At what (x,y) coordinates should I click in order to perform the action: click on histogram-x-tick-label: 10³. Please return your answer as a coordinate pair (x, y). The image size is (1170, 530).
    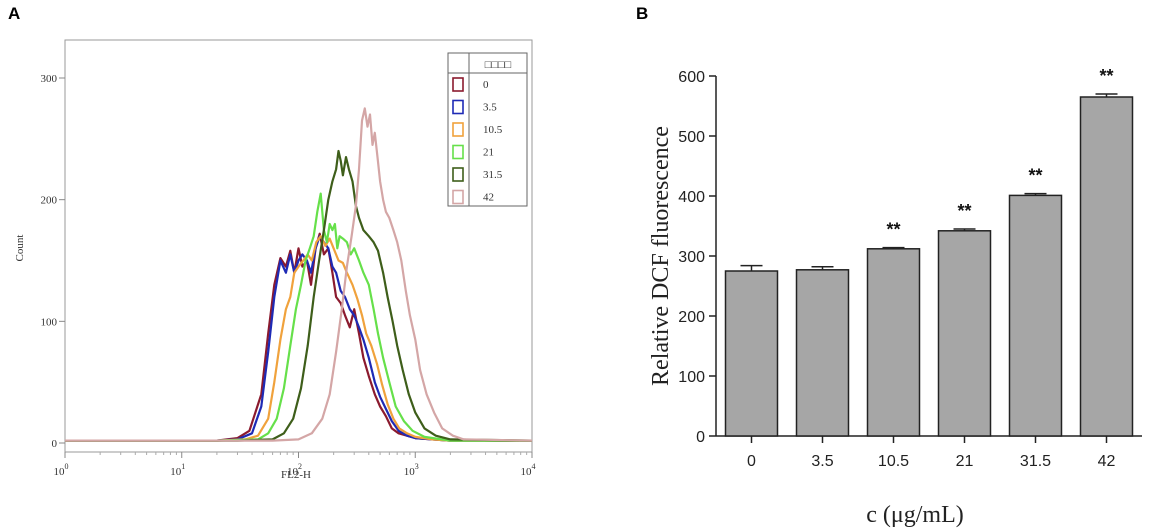
    Looking at the image, I should click on (411, 470).